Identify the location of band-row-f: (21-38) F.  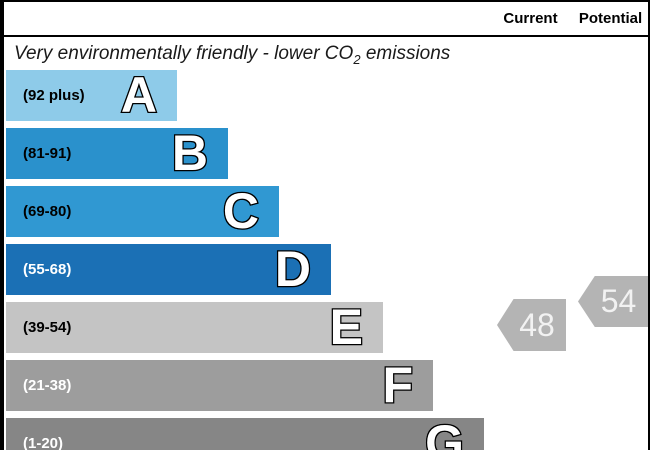
(219, 385).